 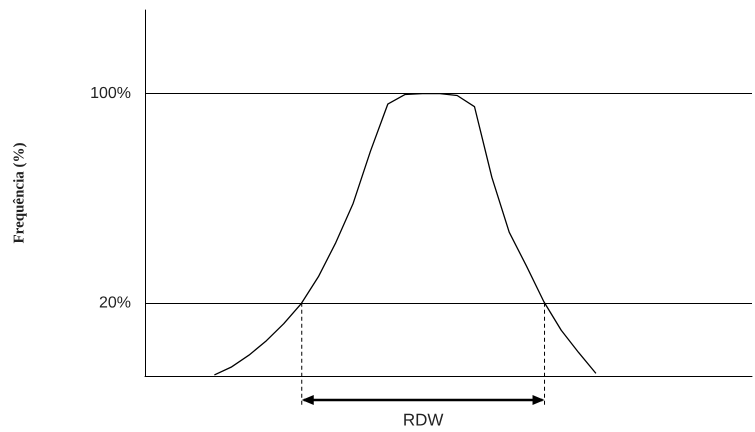 What do you see at coordinates (20, 193) in the screenshot?
I see `y-axis-title: Frequência (%)` at bounding box center [20, 193].